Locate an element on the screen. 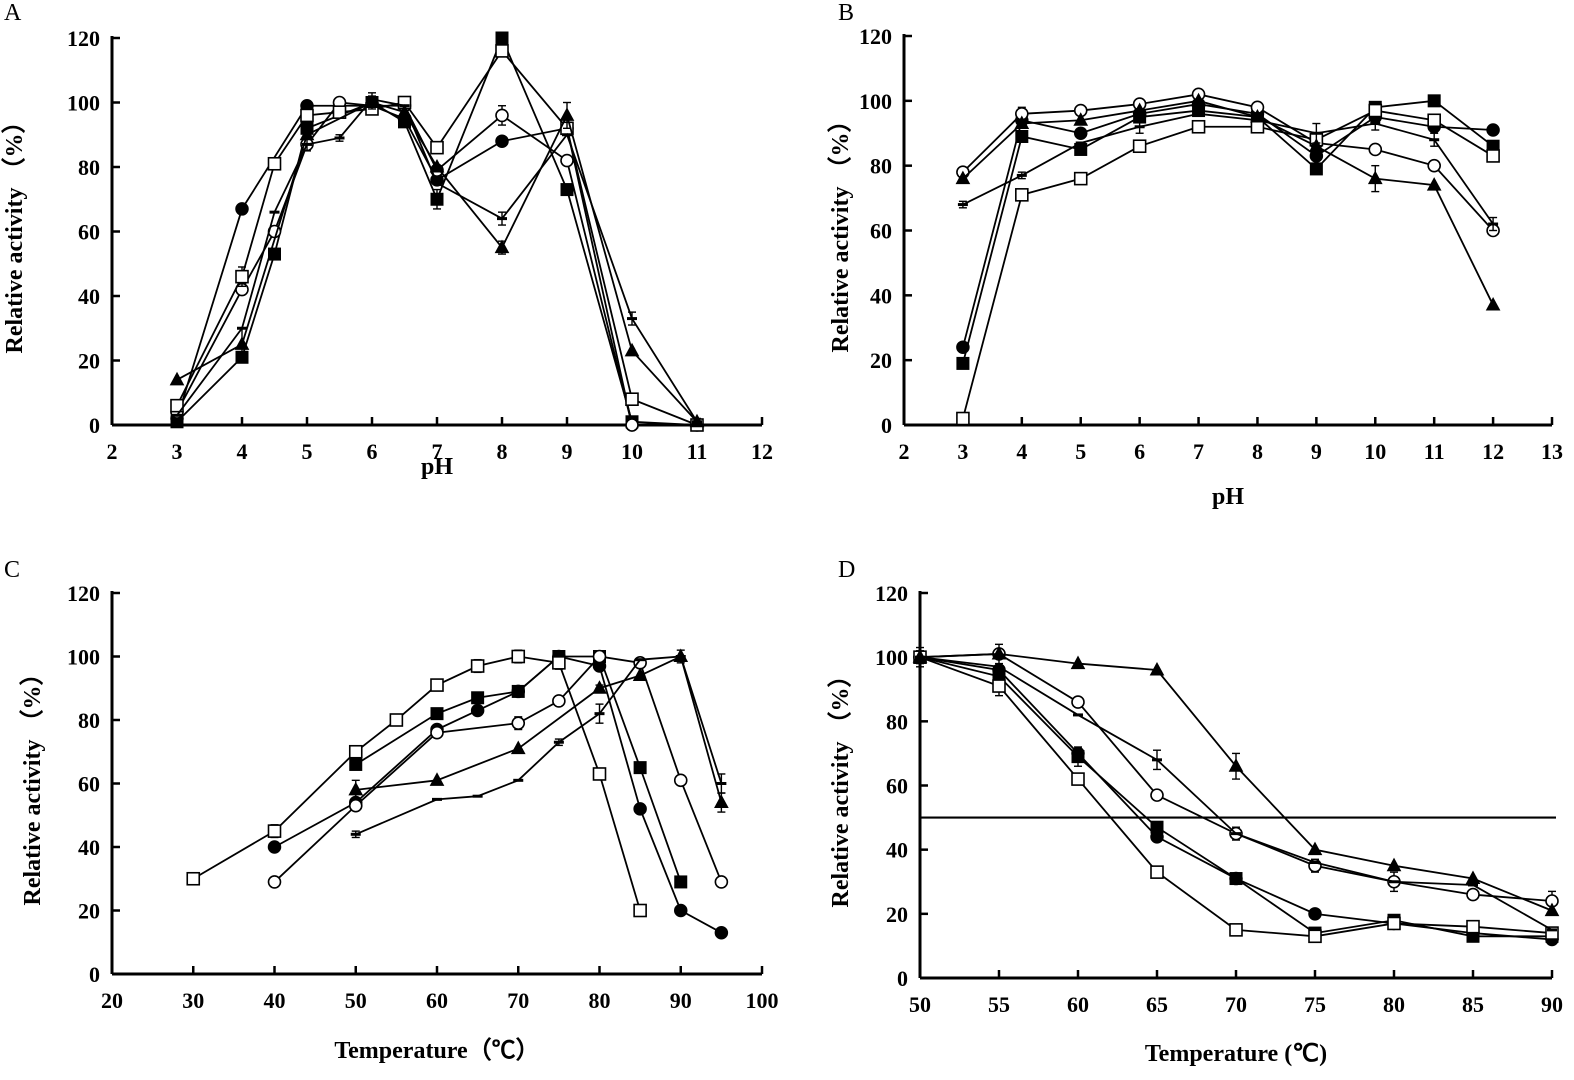 This screenshot has width=1574, height=1080. panel-b-x-tick-label: 8 is located at coordinates (1257, 451).